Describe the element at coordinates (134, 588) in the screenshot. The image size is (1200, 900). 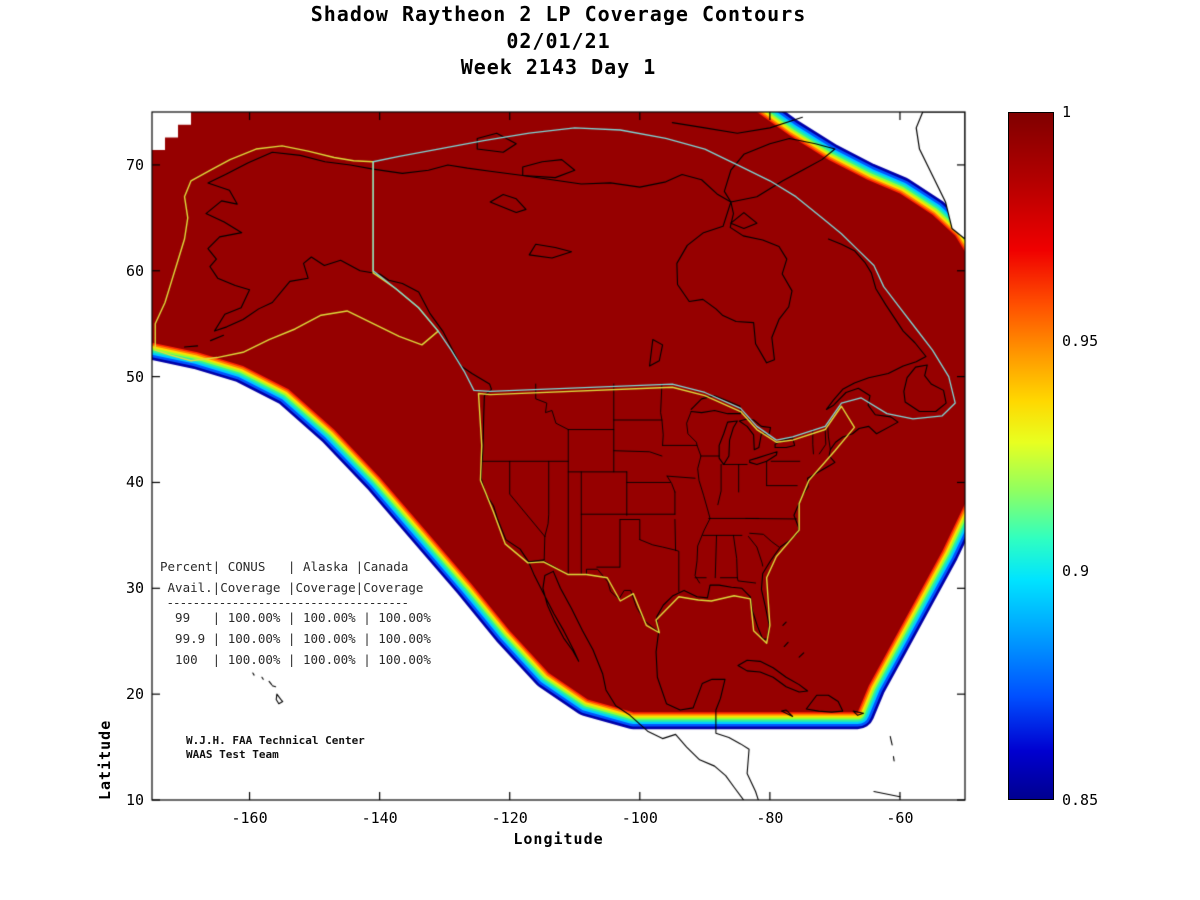
I see `y-tick-label: 30` at that location.